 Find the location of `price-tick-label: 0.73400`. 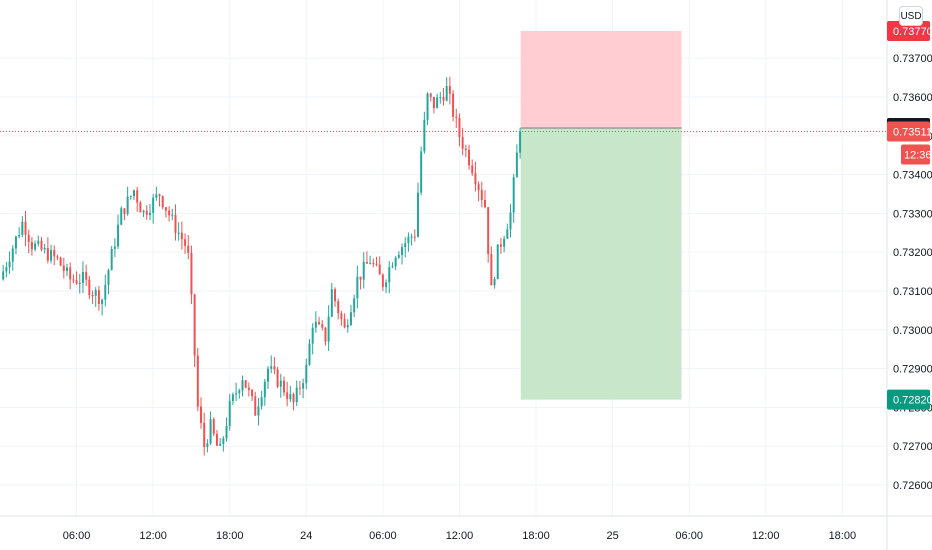

price-tick-label: 0.73400 is located at coordinates (912, 176).